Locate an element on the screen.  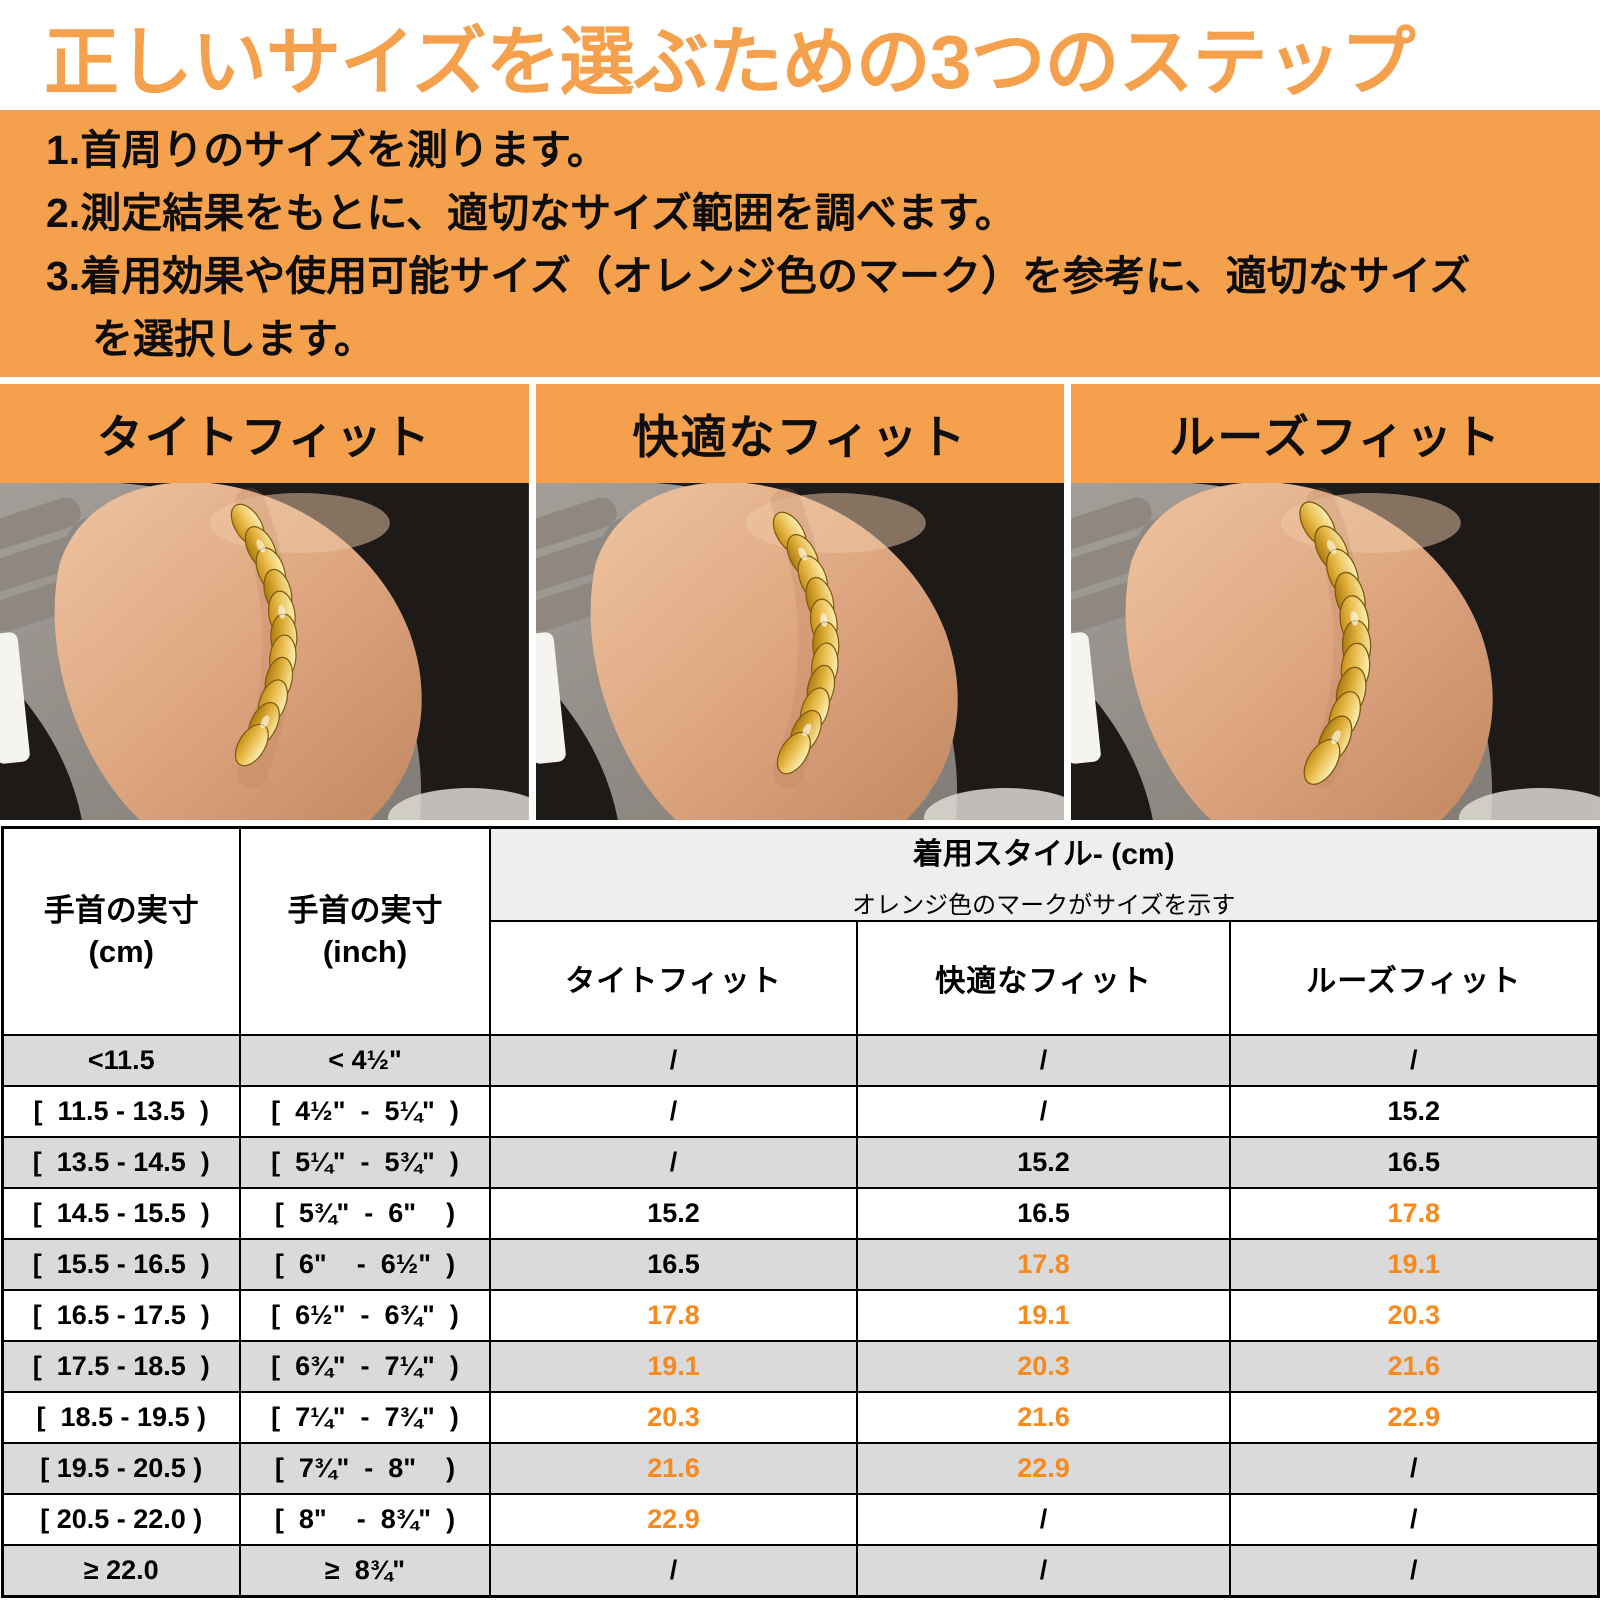
loose-fit-value-cell: 16.5 is located at coordinates (1414, 1162).